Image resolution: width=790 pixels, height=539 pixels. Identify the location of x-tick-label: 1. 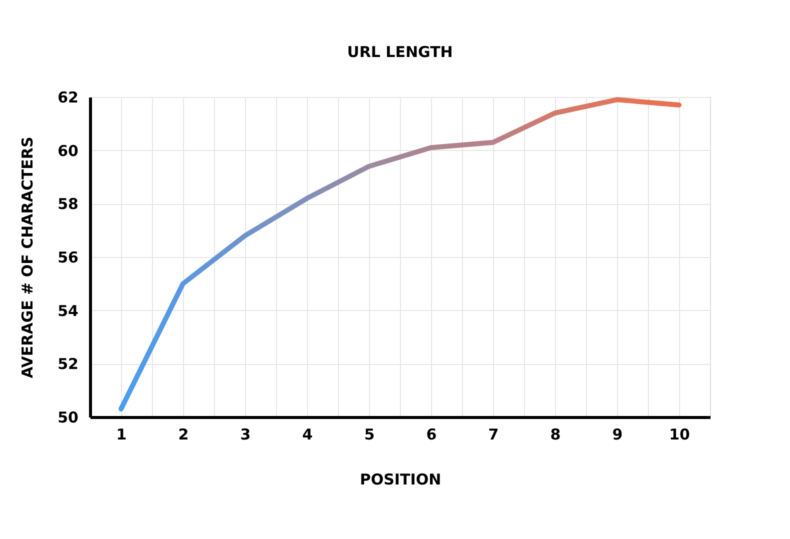
(121, 435).